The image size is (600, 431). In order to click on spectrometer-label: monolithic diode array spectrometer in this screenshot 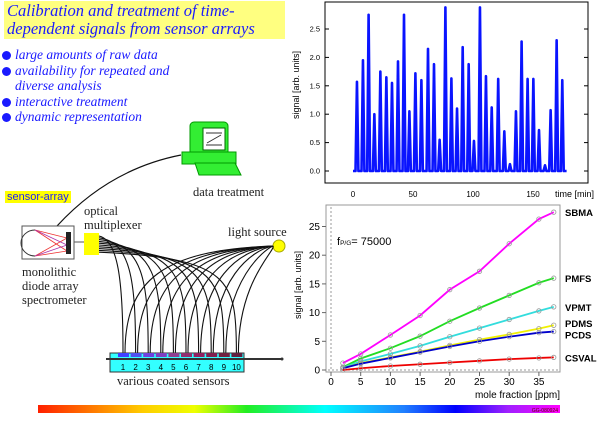, I will do `click(54, 286)`.